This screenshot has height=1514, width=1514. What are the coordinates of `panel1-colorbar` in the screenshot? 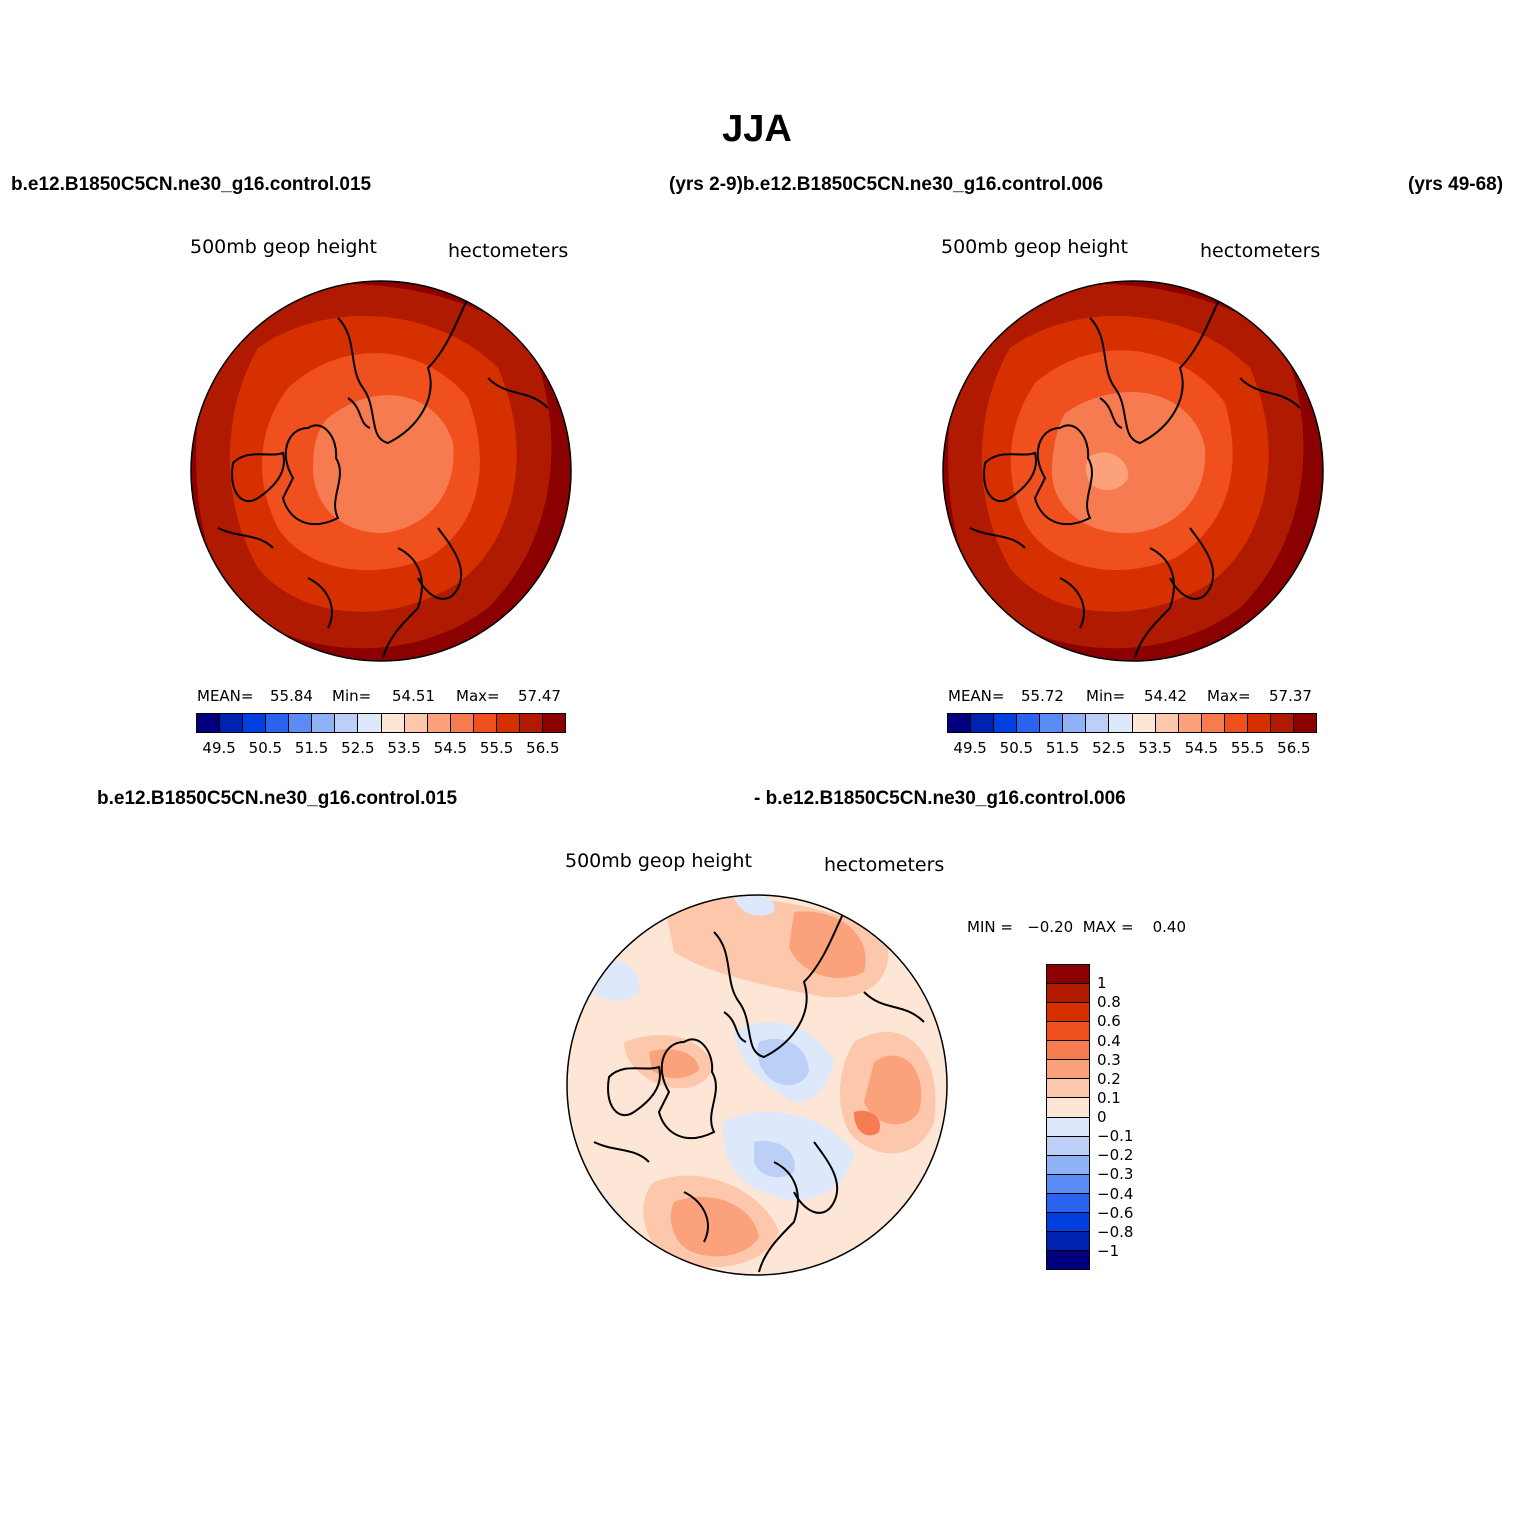 It's located at (381, 723).